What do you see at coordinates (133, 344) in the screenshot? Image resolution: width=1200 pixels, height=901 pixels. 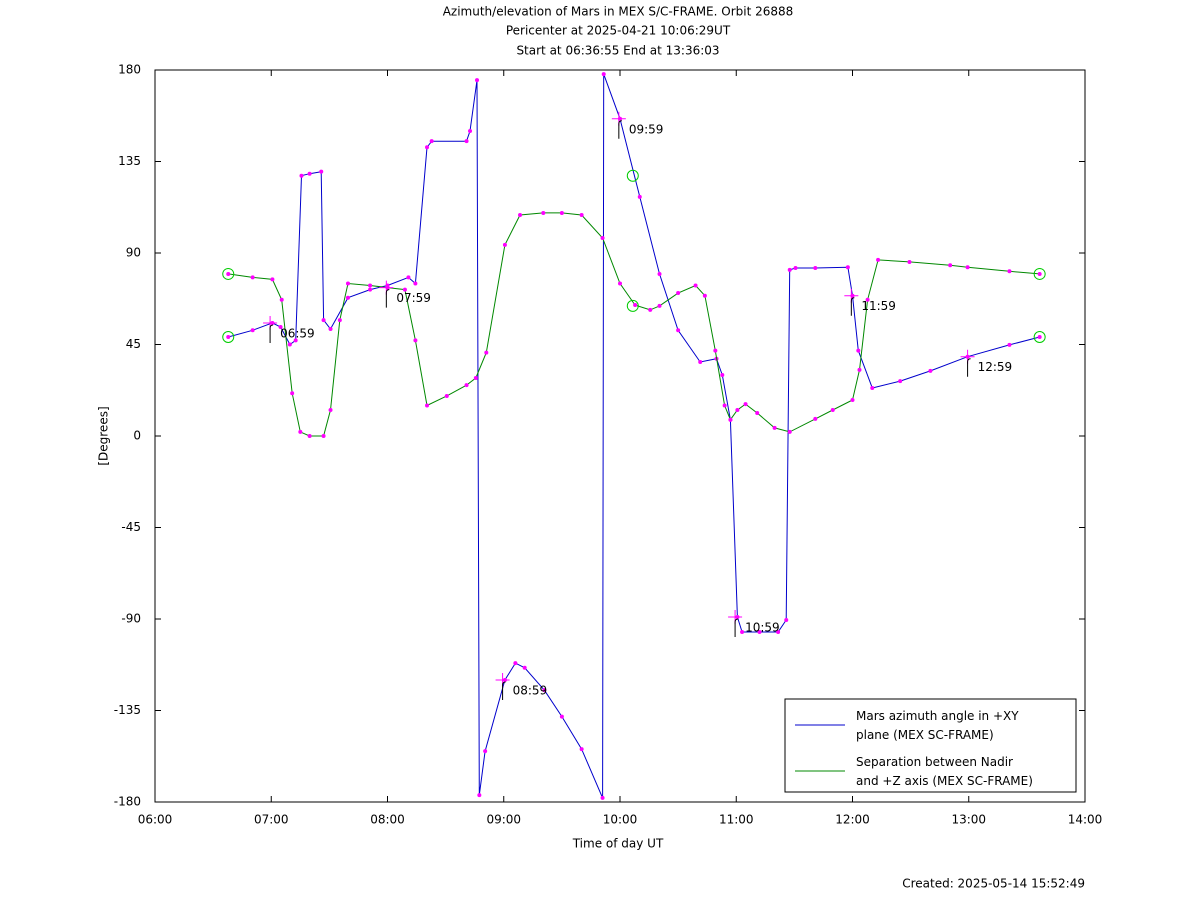 I see `y-tick-label: 45` at bounding box center [133, 344].